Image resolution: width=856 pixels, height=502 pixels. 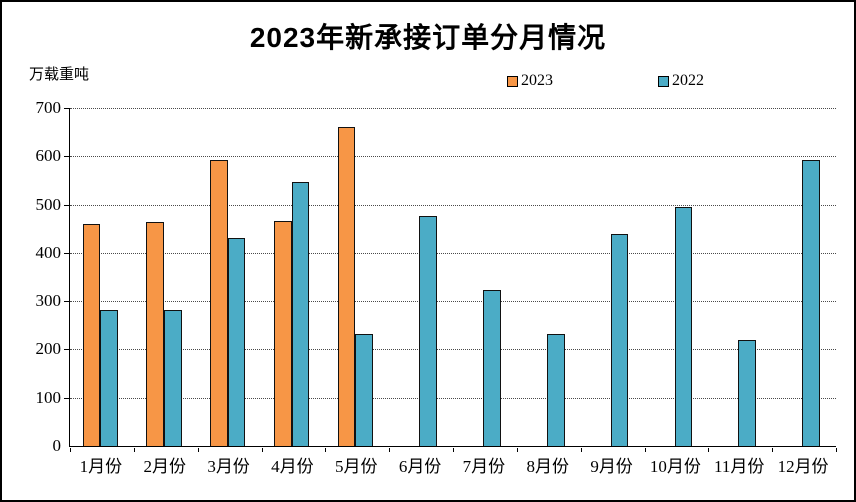 What do you see at coordinates (675, 466) in the screenshot?
I see `x-axis-label-10: 10月份` at bounding box center [675, 466].